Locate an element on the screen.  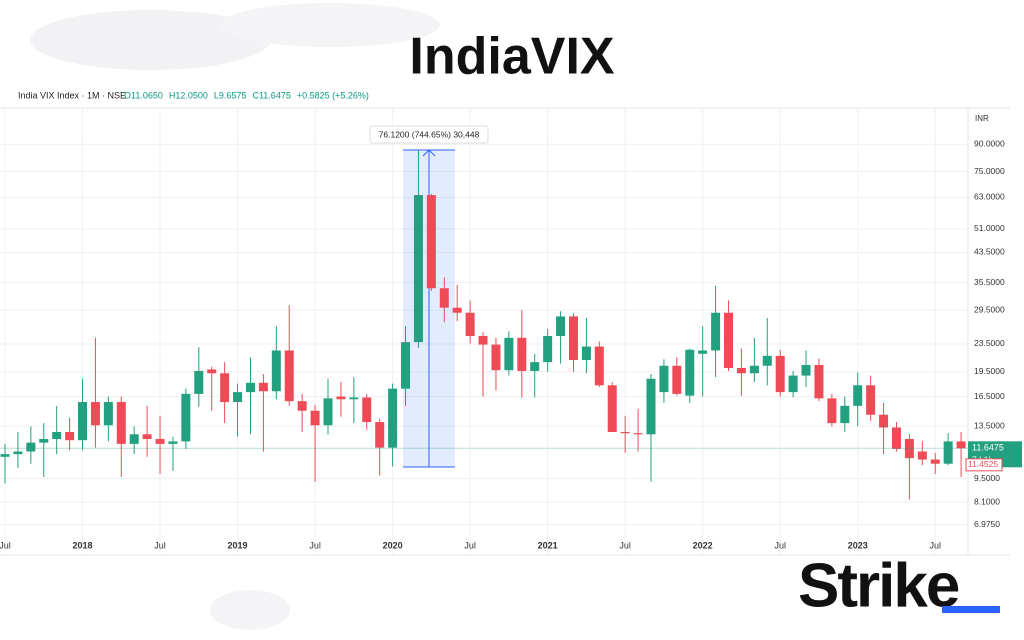
y-tick-label: 75.0000 is located at coordinates (989, 171).